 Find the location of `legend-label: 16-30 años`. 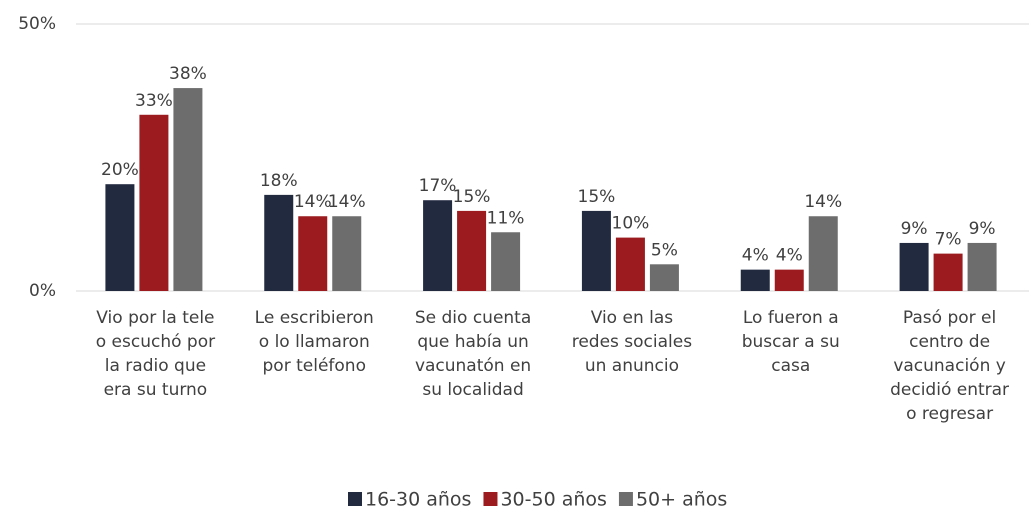

legend-label: 16-30 años is located at coordinates (418, 500).